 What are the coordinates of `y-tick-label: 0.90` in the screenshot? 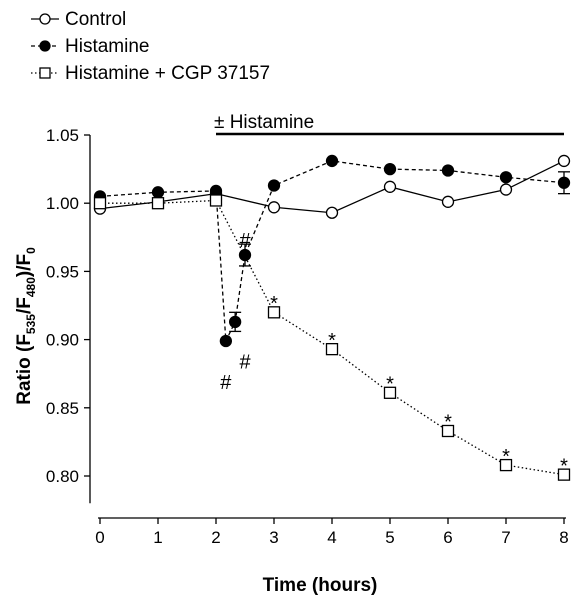 It's located at (62, 340).